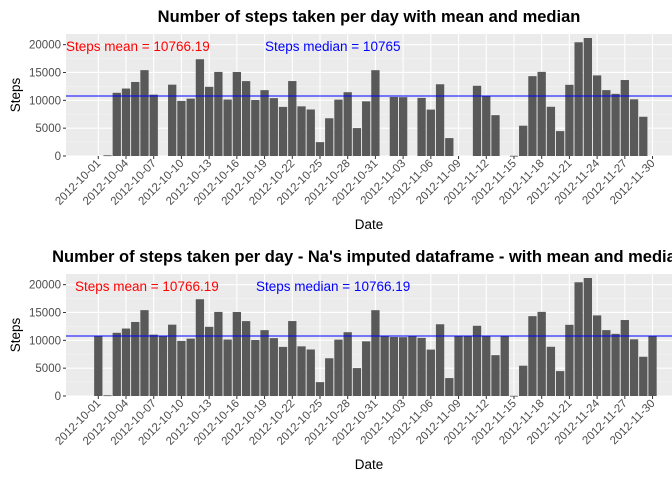 The height and width of the screenshot is (480, 672). I want to click on median-annotation: Steps median = 10766.19, so click(333, 286).